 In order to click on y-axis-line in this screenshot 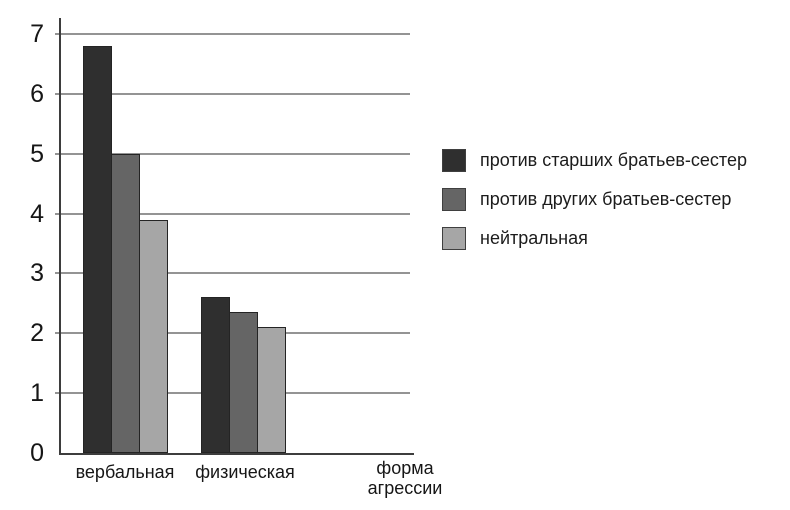, I will do `click(60, 236)`.